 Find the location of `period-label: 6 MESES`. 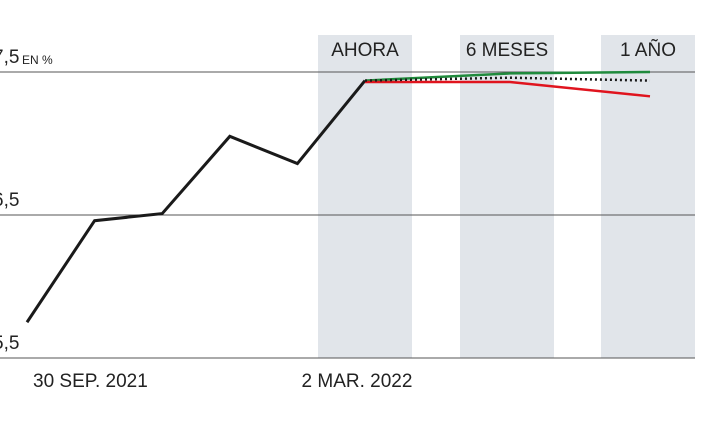

period-label: 6 MESES is located at coordinates (507, 50).